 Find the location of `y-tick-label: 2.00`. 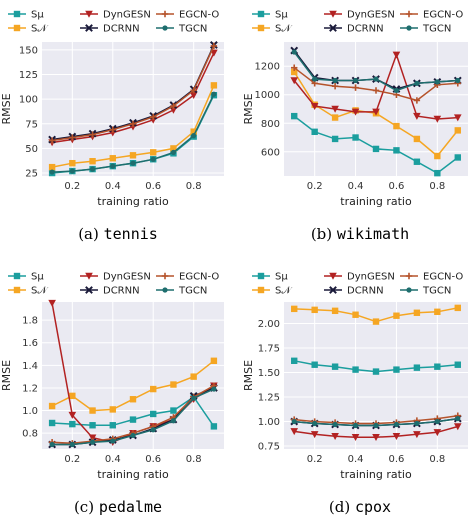

y-tick-label: 2.00 is located at coordinates (269, 324).